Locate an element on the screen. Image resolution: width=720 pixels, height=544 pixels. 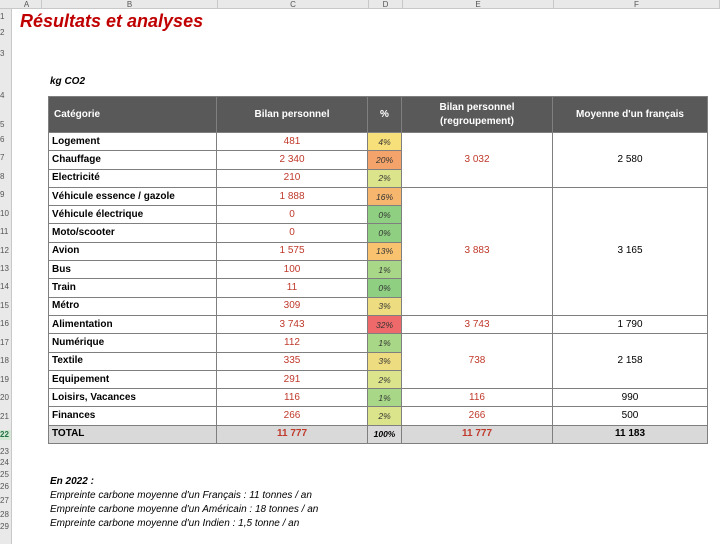
row-header-12: 12 is located at coordinates (4, 250).